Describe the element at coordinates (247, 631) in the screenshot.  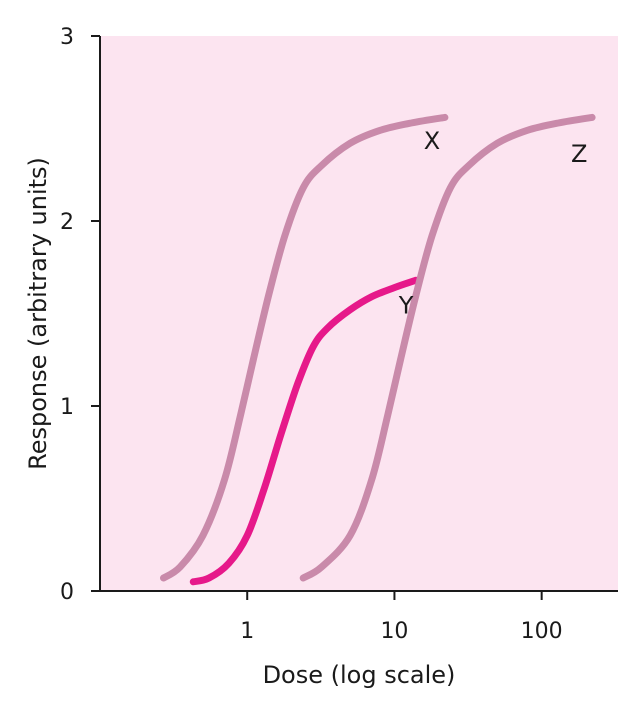
I see `x-tick-label: 1` at that location.